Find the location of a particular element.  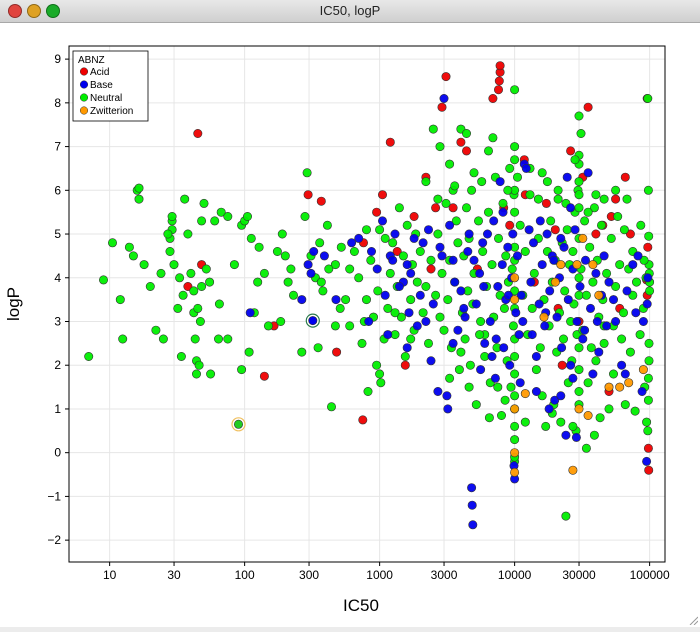

y-tick-label: 3 is located at coordinates (57, 321).